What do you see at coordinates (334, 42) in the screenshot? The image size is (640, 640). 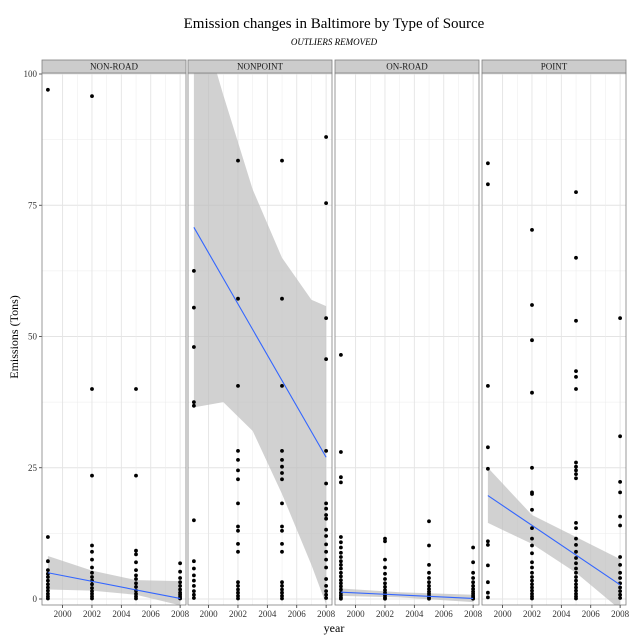 I see `chart-subtitle: OUTLIERS REMOVED` at bounding box center [334, 42].